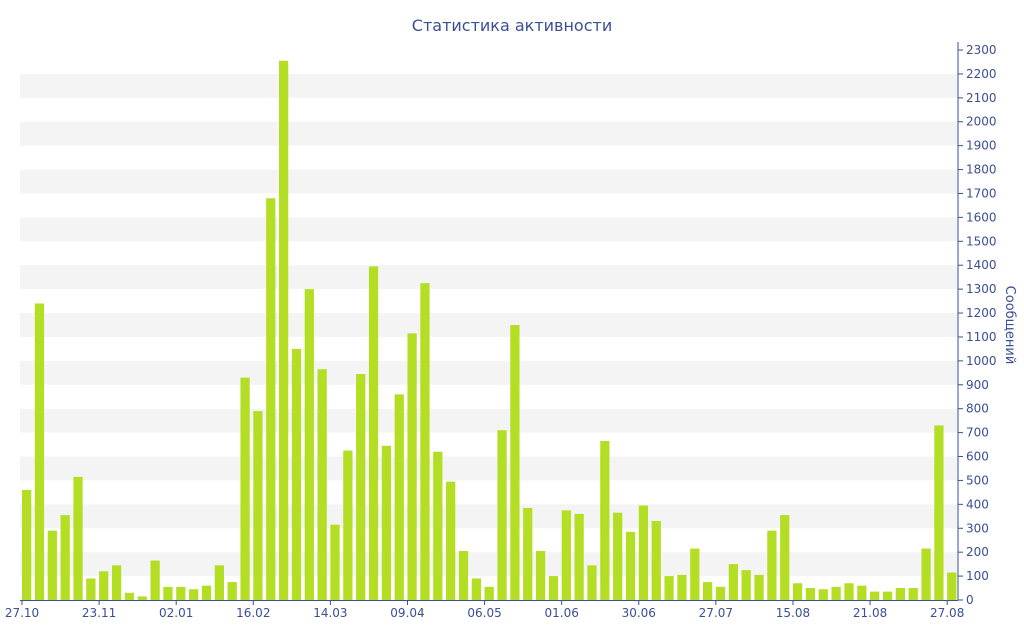 The image size is (1024, 640). Describe the element at coordinates (981, 217) in the screenshot. I see `y-tick-label: 1600` at that location.